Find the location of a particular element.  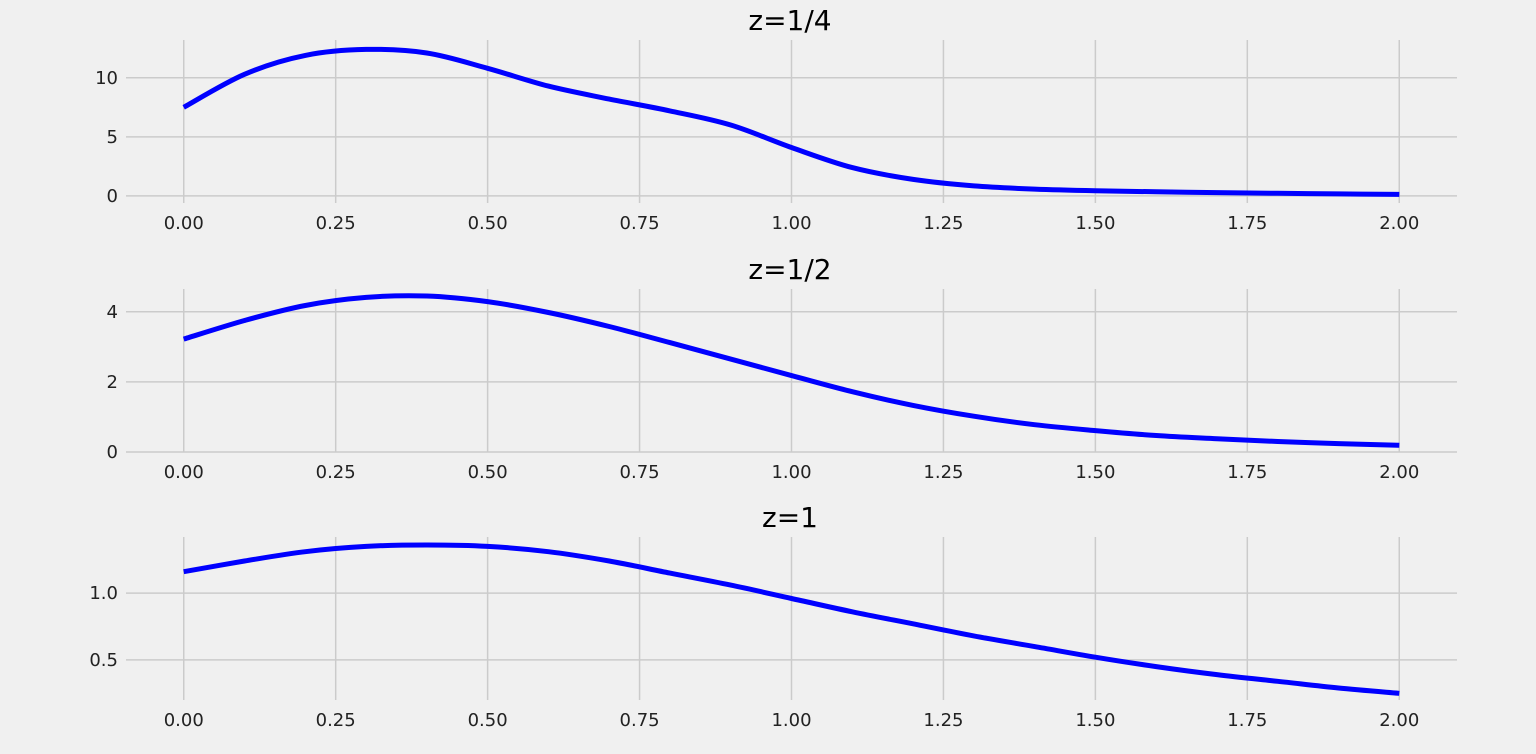

subplot-title: z=1/4 is located at coordinates (789, 20).